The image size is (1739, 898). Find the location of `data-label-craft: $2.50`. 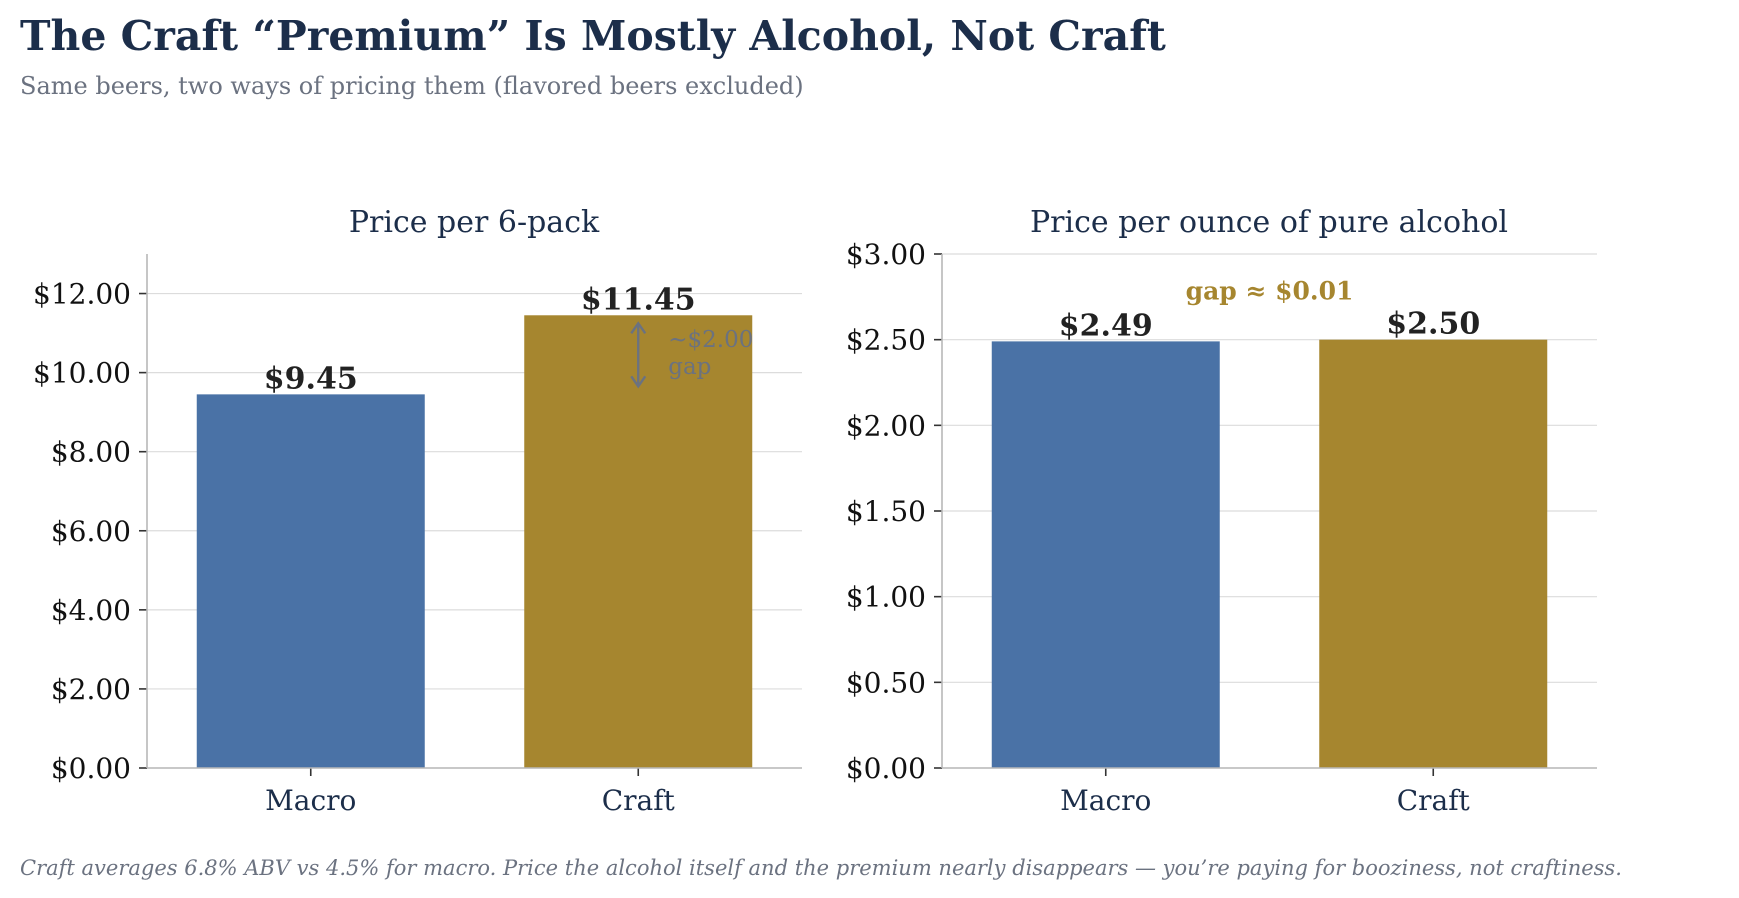

data-label-craft: $2.50 is located at coordinates (1433, 324).